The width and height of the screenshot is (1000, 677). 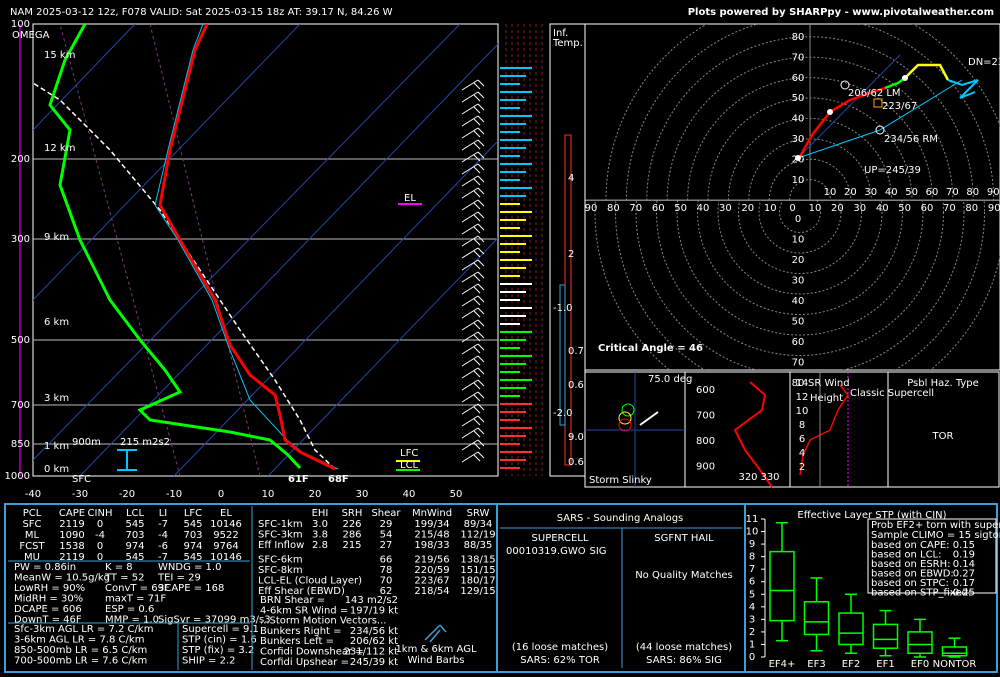 What do you see at coordinates (725, 208) in the screenshot?
I see `crit-x-label: 30` at bounding box center [725, 208].